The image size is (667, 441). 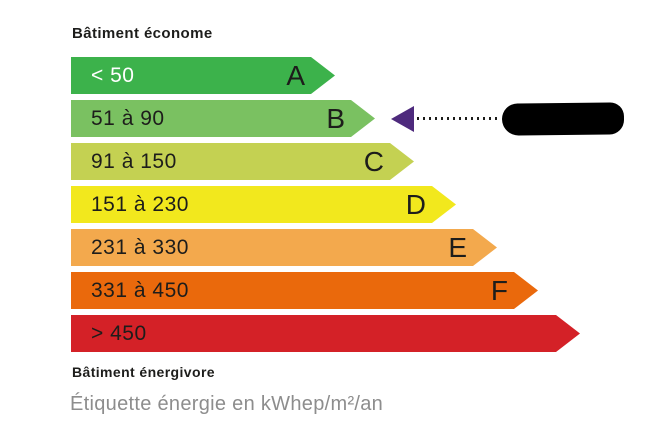 I want to click on energy-class-letter: A, so click(x=295, y=75).